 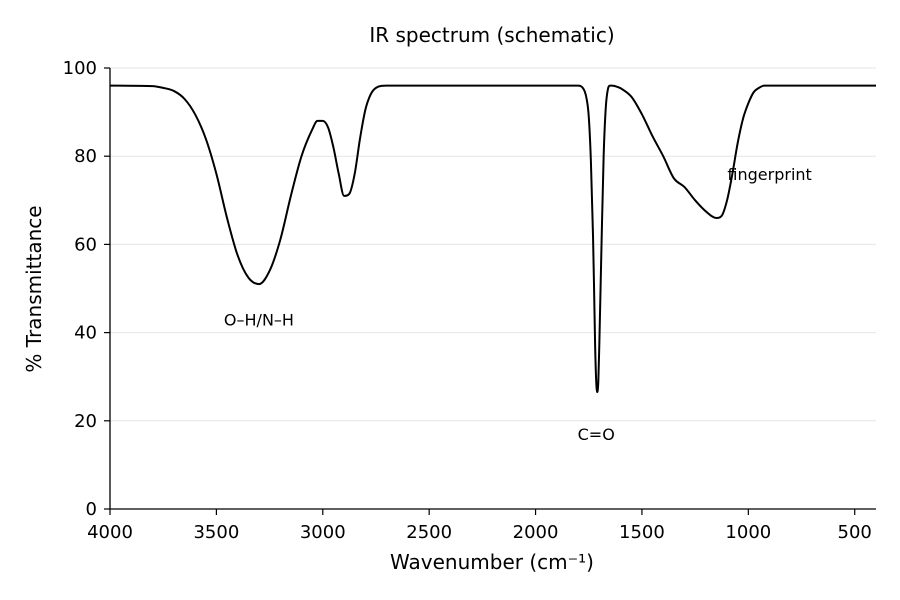 What do you see at coordinates (34, 288) in the screenshot?
I see `y-axis-label: % Transmittance` at bounding box center [34, 288].